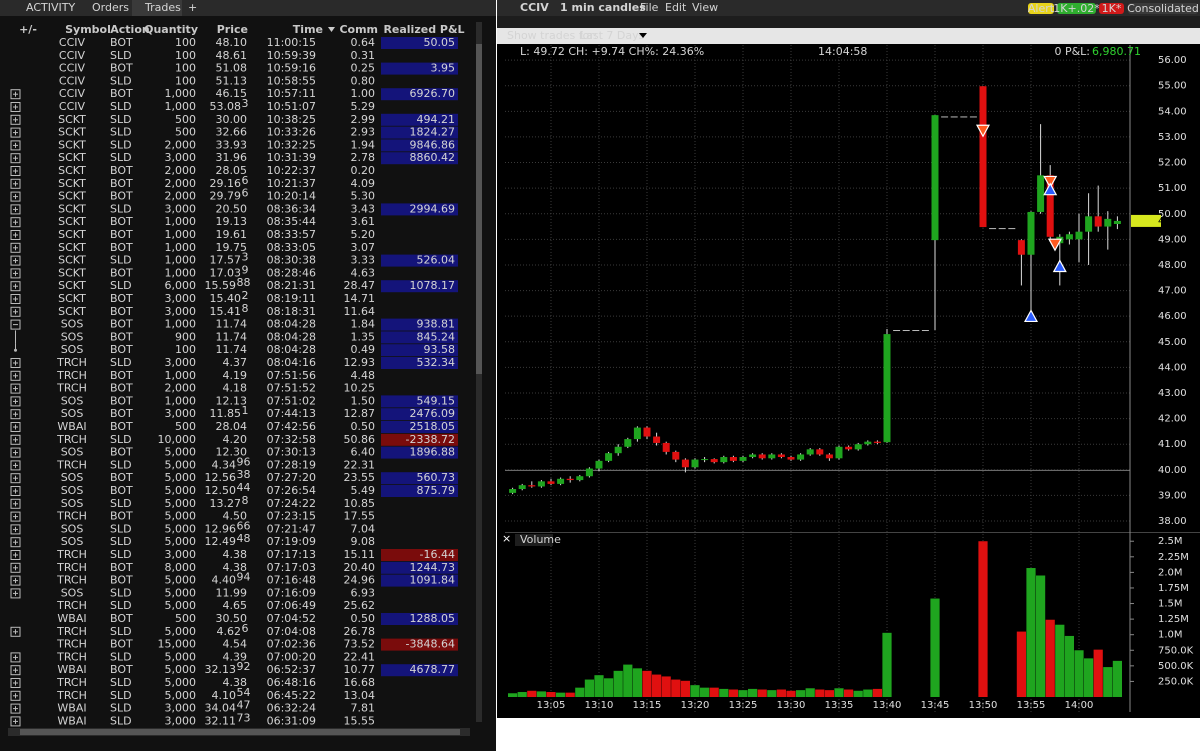  What do you see at coordinates (643, 35) in the screenshot?
I see `dropdown-arrow` at bounding box center [643, 35].